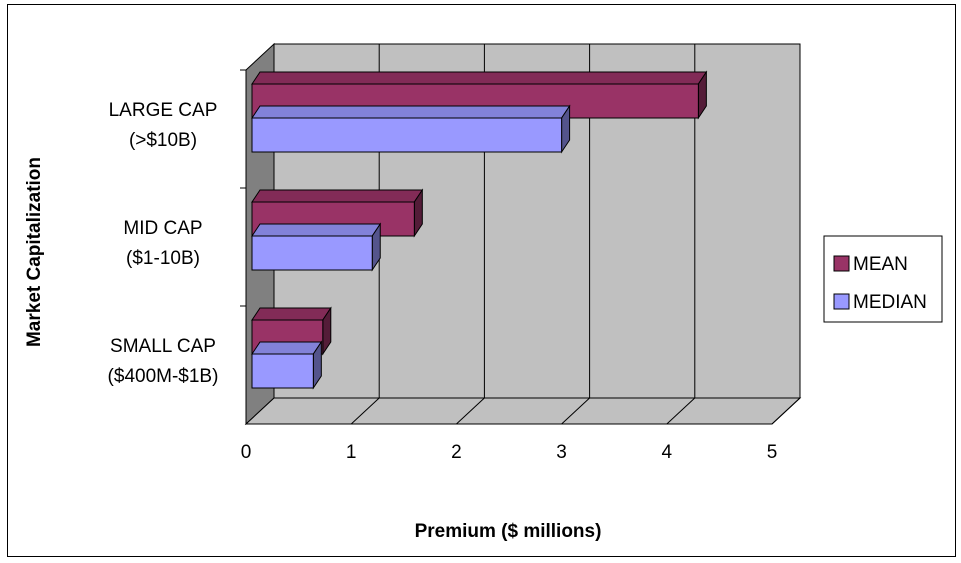 This screenshot has width=961, height=563. I want to click on legend-label-median: MEDIAN, so click(890, 302).